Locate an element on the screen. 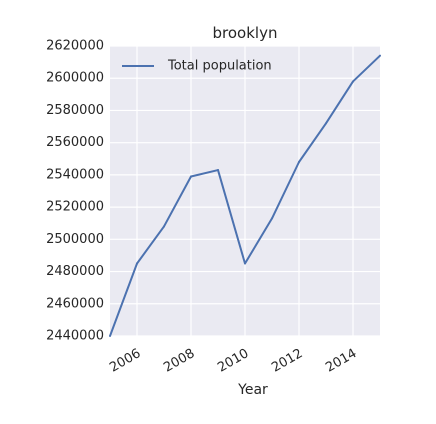 The height and width of the screenshot is (424, 436). y-tick-label: 2440000 is located at coordinates (75, 336).